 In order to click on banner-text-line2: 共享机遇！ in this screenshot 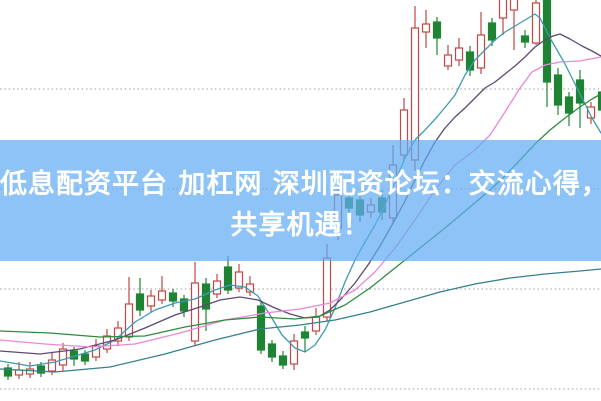, I will do `click(300, 225)`.